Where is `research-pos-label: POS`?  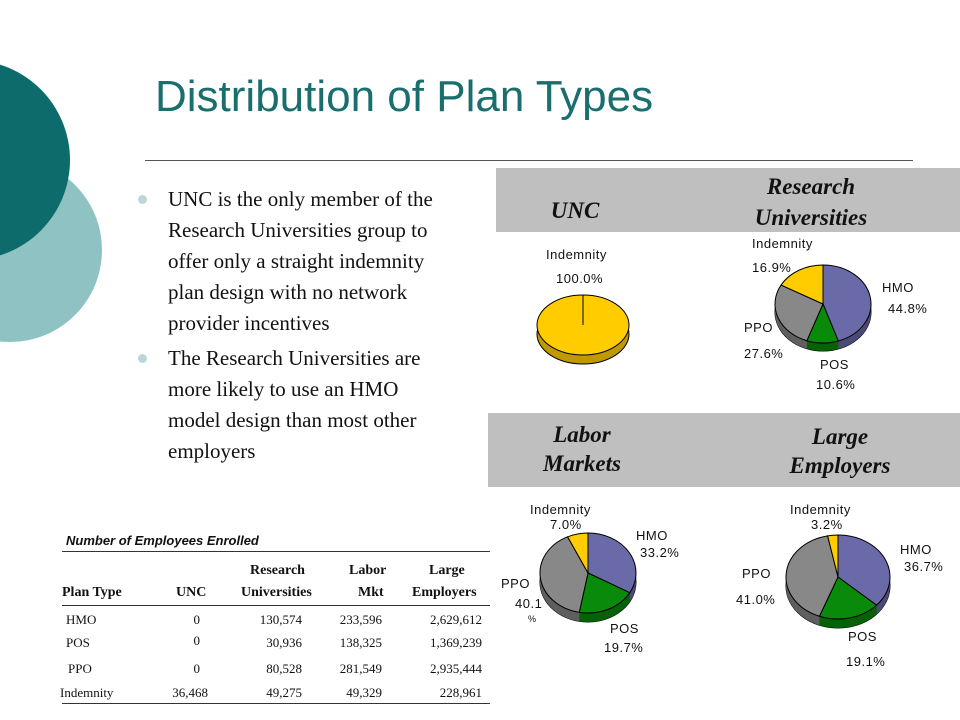
research-pos-label: POS is located at coordinates (834, 364).